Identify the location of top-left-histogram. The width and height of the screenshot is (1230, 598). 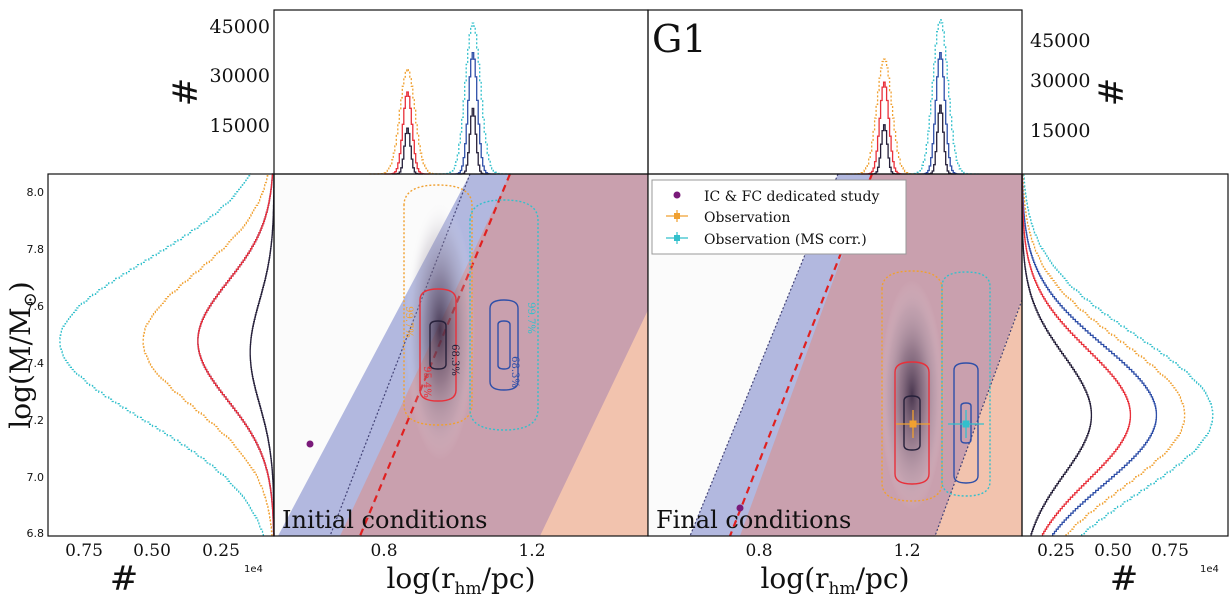
(461, 92).